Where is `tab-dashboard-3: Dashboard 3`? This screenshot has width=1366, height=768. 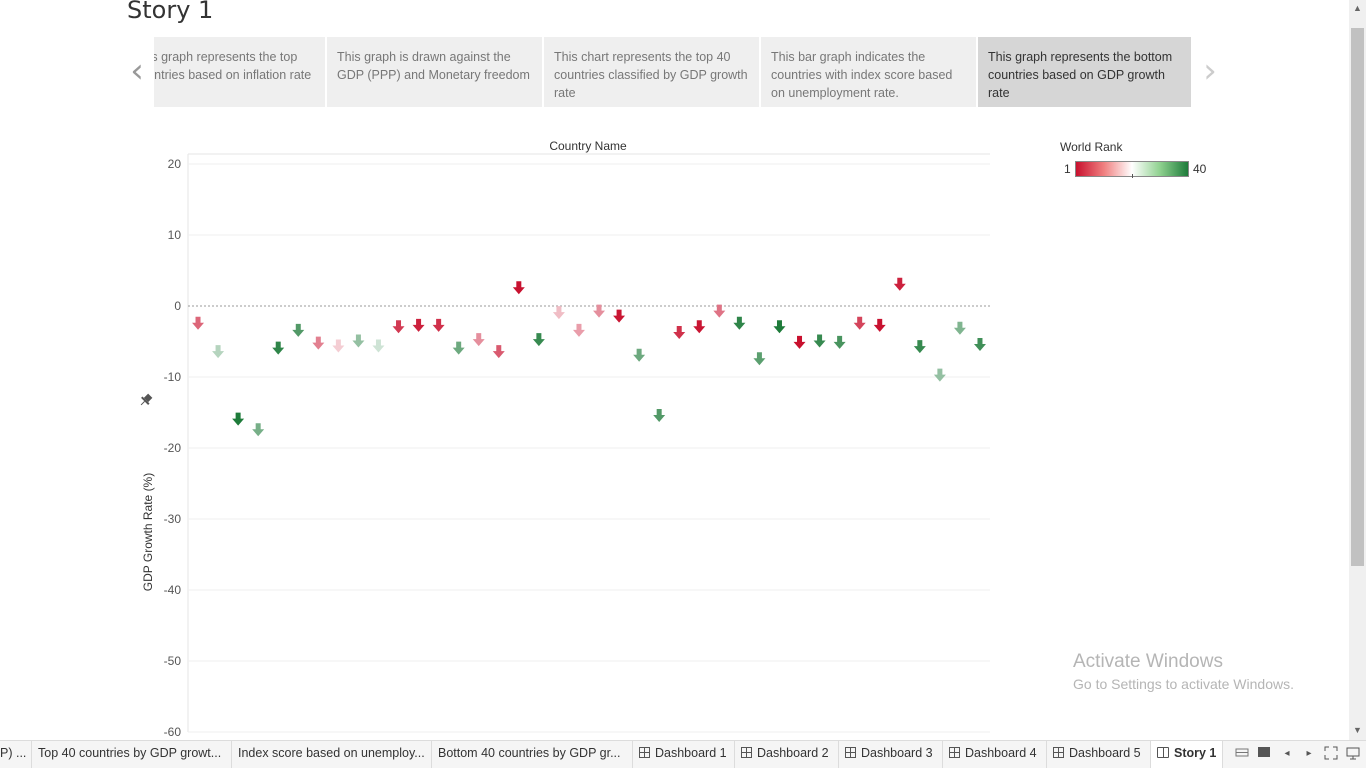 tab-dashboard-3: Dashboard 3 is located at coordinates (891, 754).